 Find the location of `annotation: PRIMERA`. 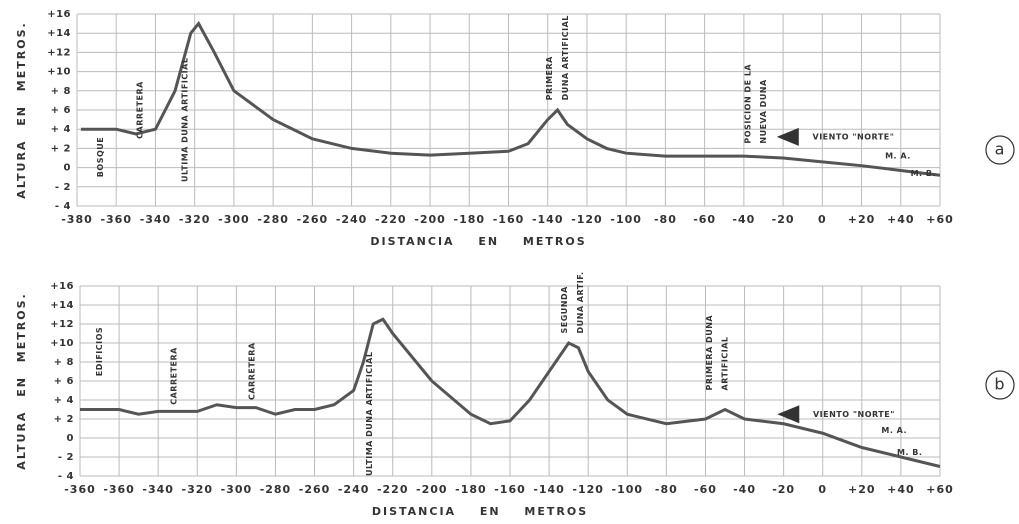

annotation: PRIMERA is located at coordinates (549, 78).